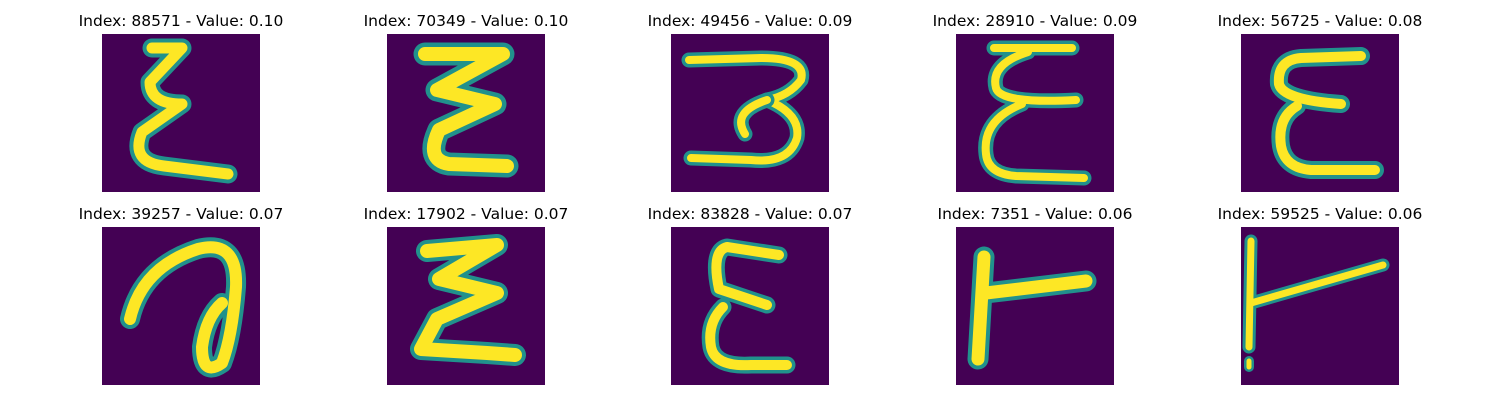 The height and width of the screenshot is (400, 1500). I want to click on image-panel: Index: 39257 - Value: 0.07, so click(181, 289).